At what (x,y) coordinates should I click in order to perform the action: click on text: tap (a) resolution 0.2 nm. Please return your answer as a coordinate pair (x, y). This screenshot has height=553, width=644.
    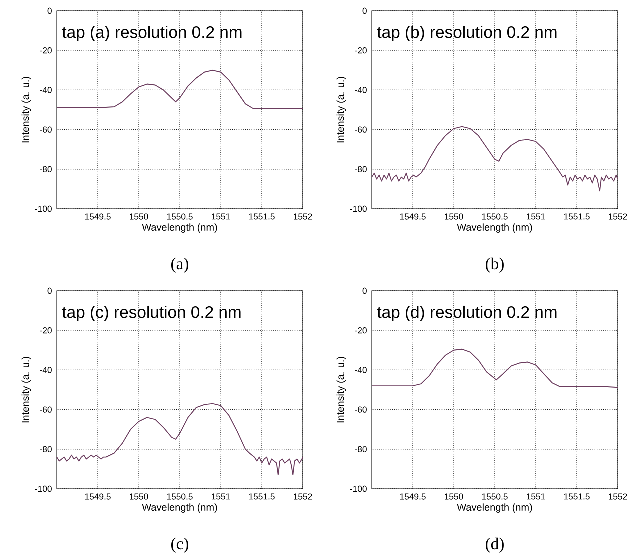
    Looking at the image, I should click on (152, 34).